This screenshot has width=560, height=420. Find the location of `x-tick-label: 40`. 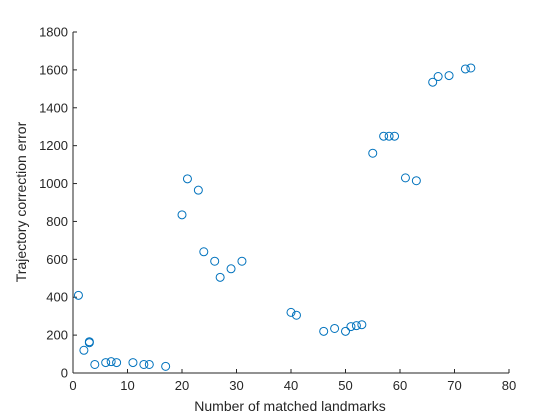

x-tick-label: 40 is located at coordinates (291, 385).